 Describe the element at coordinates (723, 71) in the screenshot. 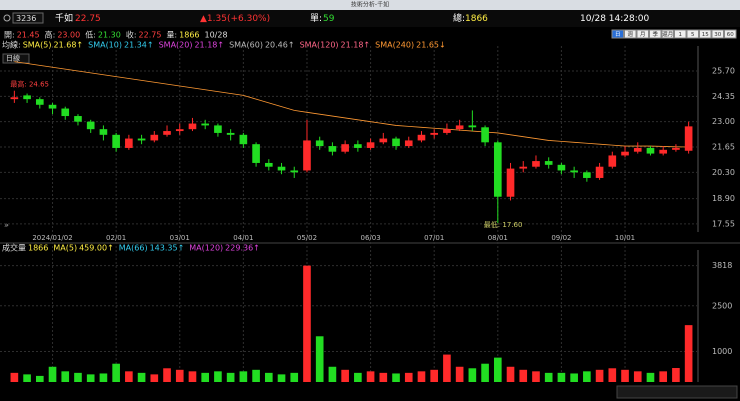

I see `y-tick-label: 25.70` at that location.